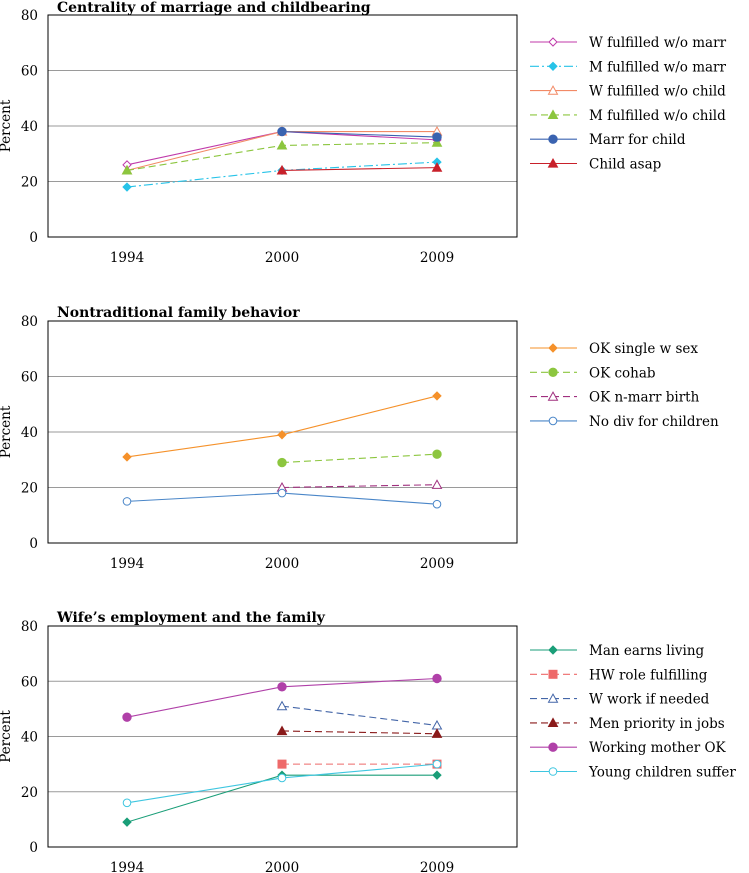 This screenshot has width=749, height=873. I want to click on legend-entry: Men priority in jobs, so click(627, 724).